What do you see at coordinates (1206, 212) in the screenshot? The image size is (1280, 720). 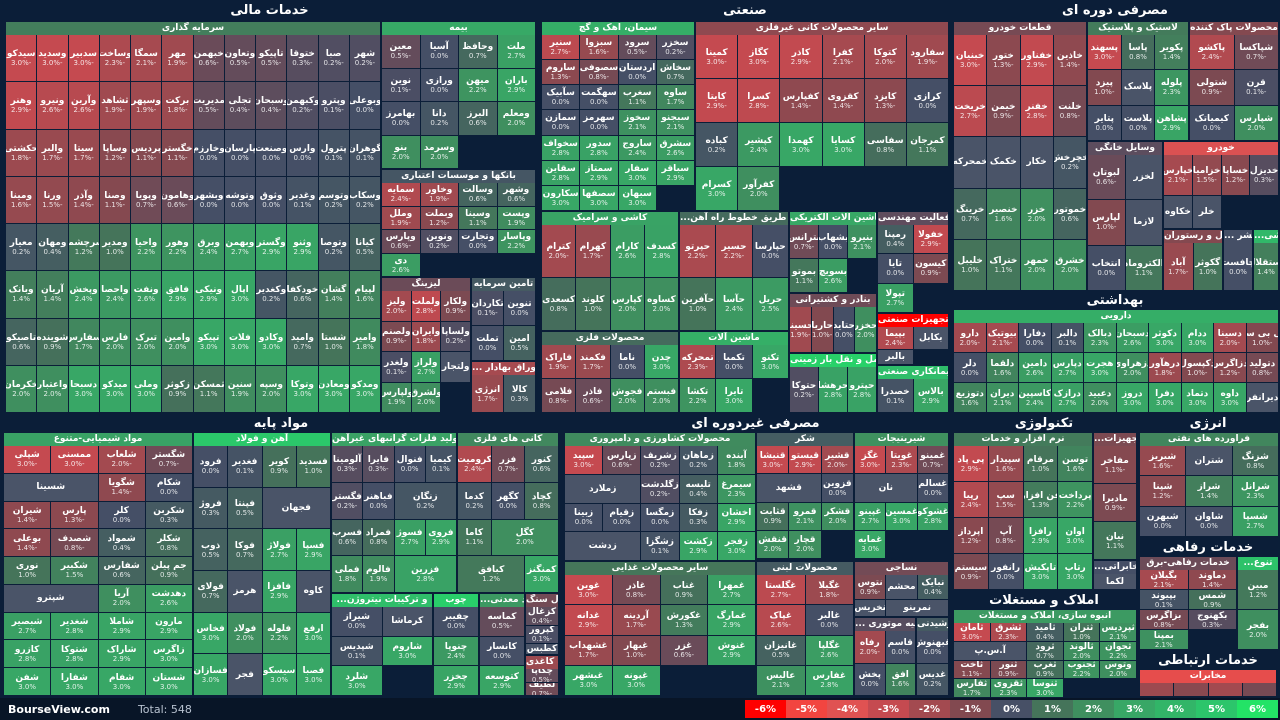 I see `stock-tile: خلر` at bounding box center [1206, 212].